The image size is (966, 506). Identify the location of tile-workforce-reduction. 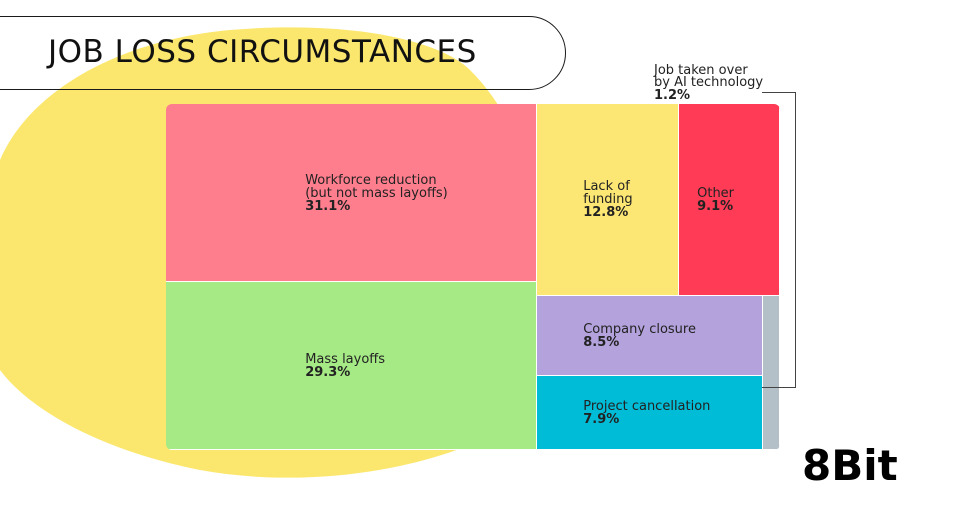
(352, 193).